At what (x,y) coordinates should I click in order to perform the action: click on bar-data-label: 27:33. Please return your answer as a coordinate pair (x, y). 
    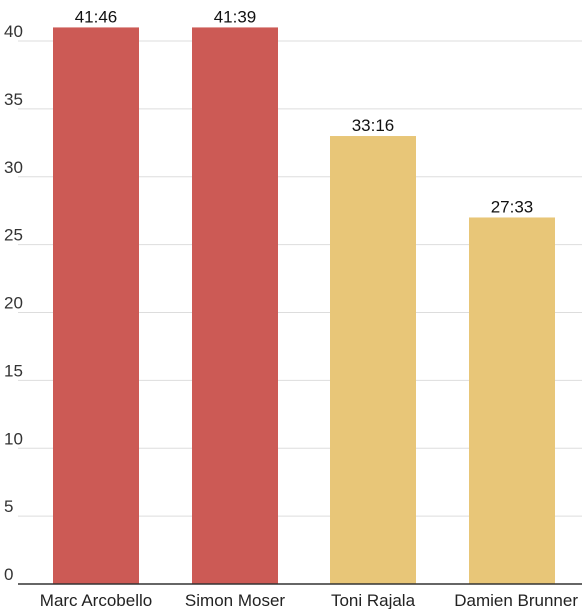
    Looking at the image, I should click on (512, 206).